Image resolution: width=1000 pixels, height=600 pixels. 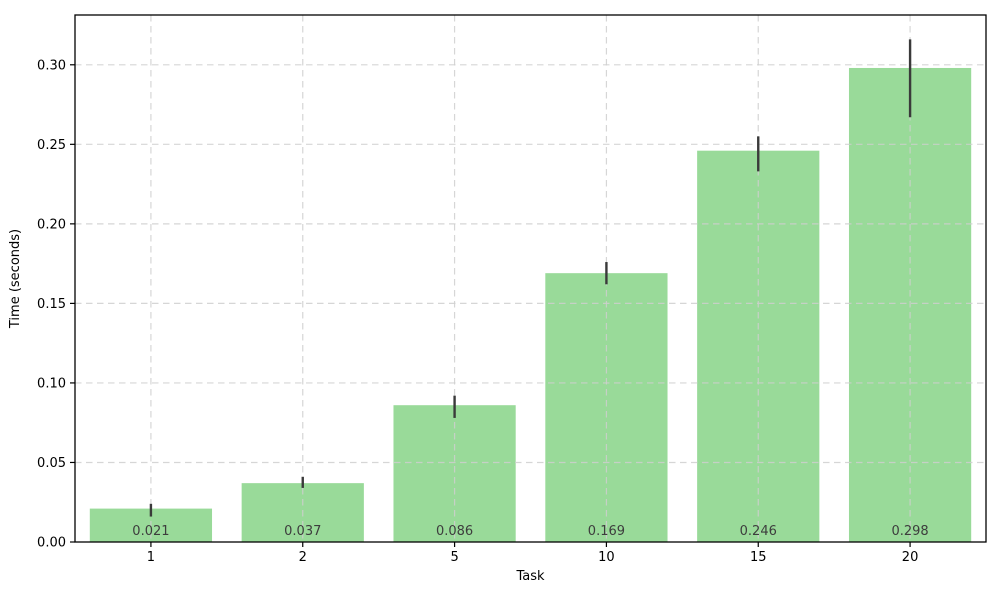 What do you see at coordinates (51, 383) in the screenshot?
I see `y-tick-label: 0.10` at bounding box center [51, 383].